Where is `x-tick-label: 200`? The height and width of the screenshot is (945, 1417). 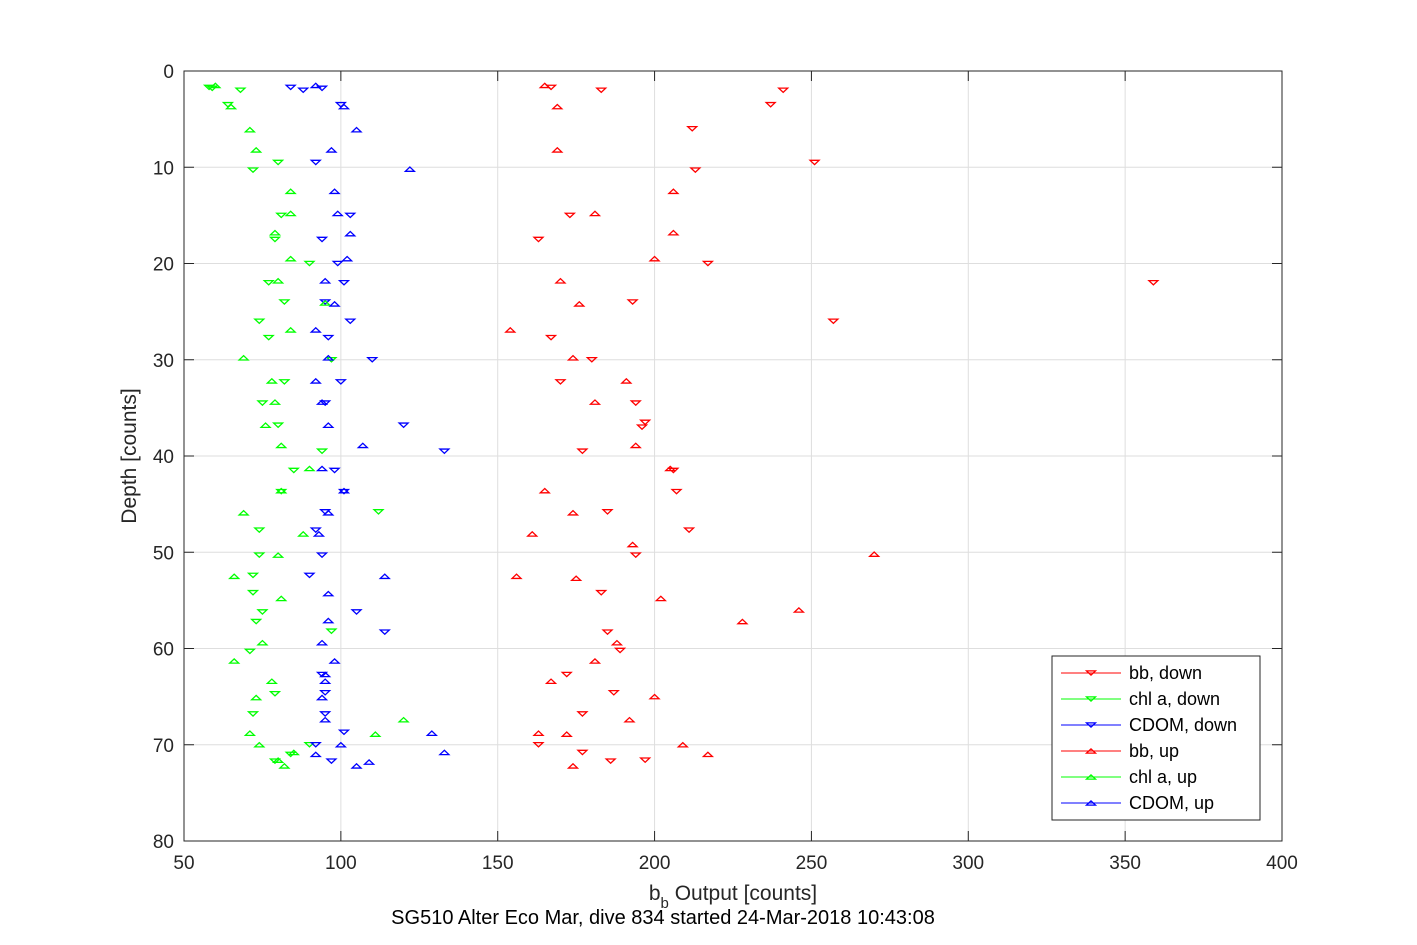 x-tick-label: 200 is located at coordinates (655, 863).